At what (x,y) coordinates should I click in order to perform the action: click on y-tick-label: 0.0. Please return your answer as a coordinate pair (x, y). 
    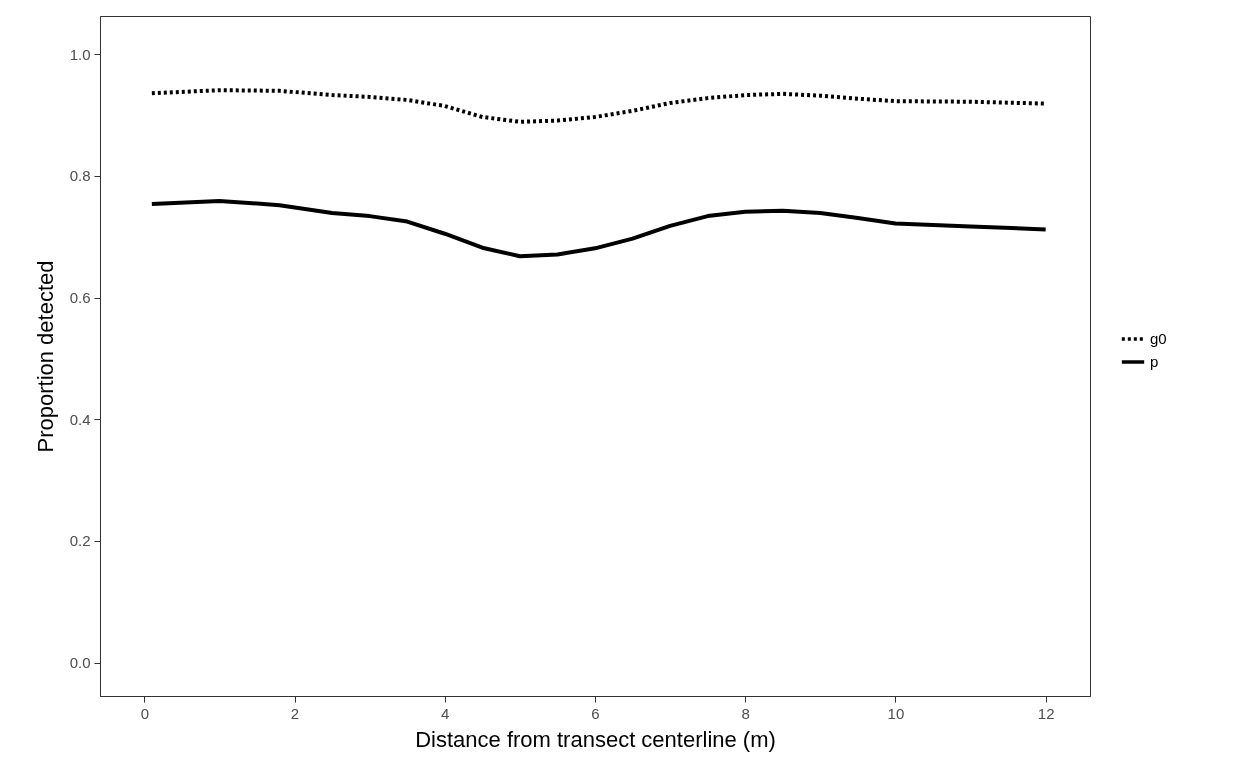
    Looking at the image, I should click on (80, 663).